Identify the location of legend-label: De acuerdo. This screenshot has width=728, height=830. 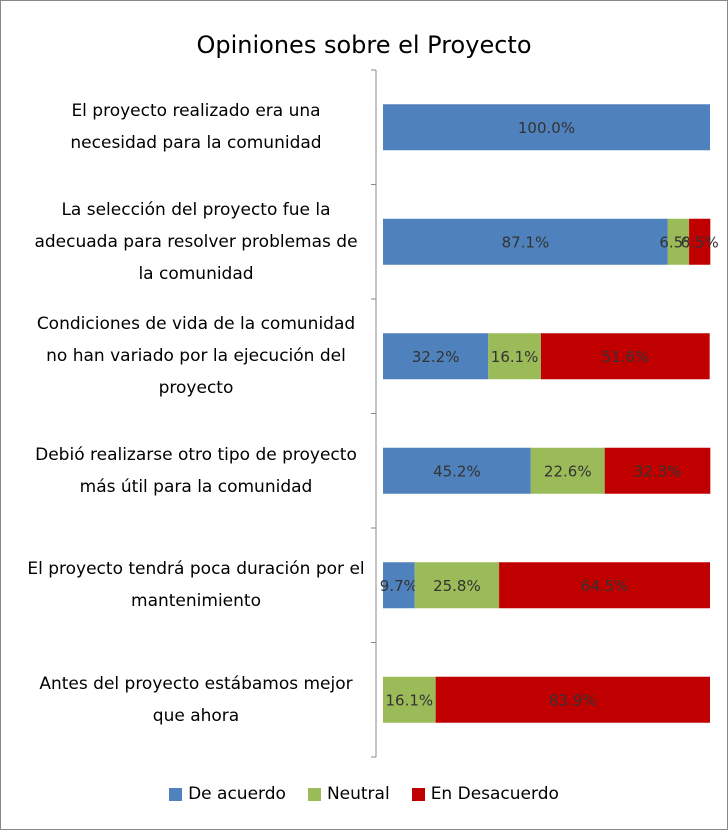
(237, 794).